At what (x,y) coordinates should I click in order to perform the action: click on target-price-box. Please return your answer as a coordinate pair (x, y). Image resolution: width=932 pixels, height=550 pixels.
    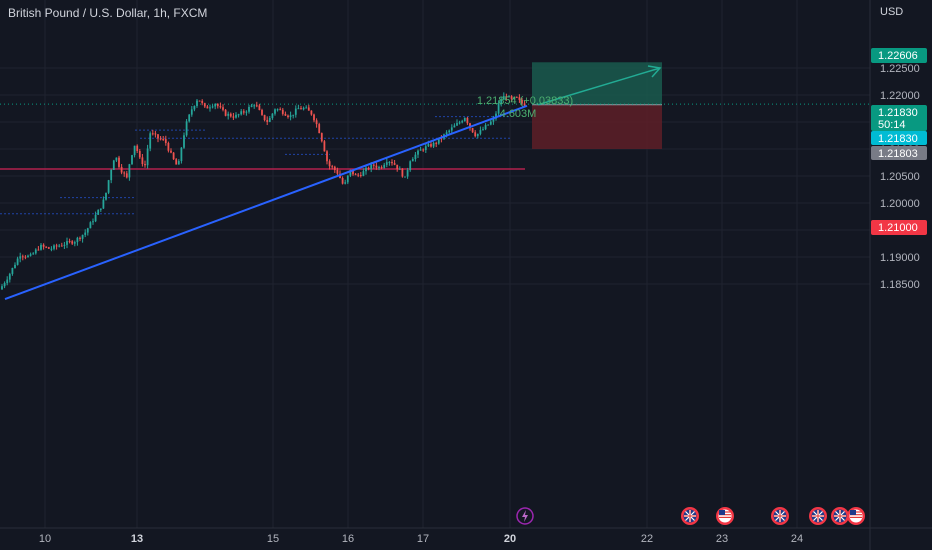
    Looking at the image, I should click on (899, 55).